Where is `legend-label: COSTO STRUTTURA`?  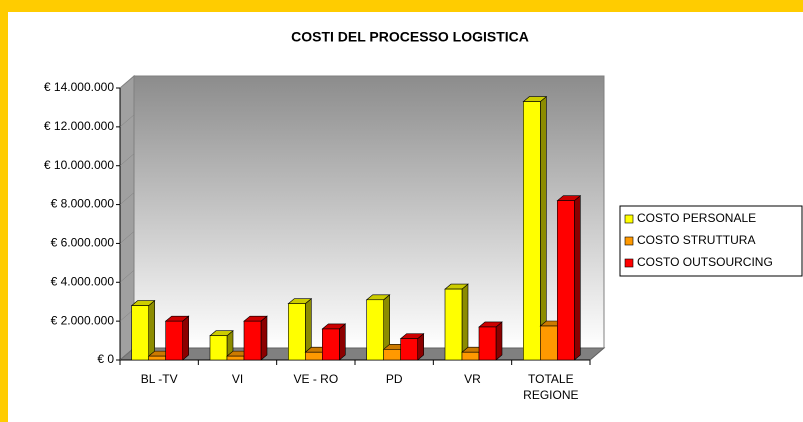 legend-label: COSTO STRUTTURA is located at coordinates (696, 240).